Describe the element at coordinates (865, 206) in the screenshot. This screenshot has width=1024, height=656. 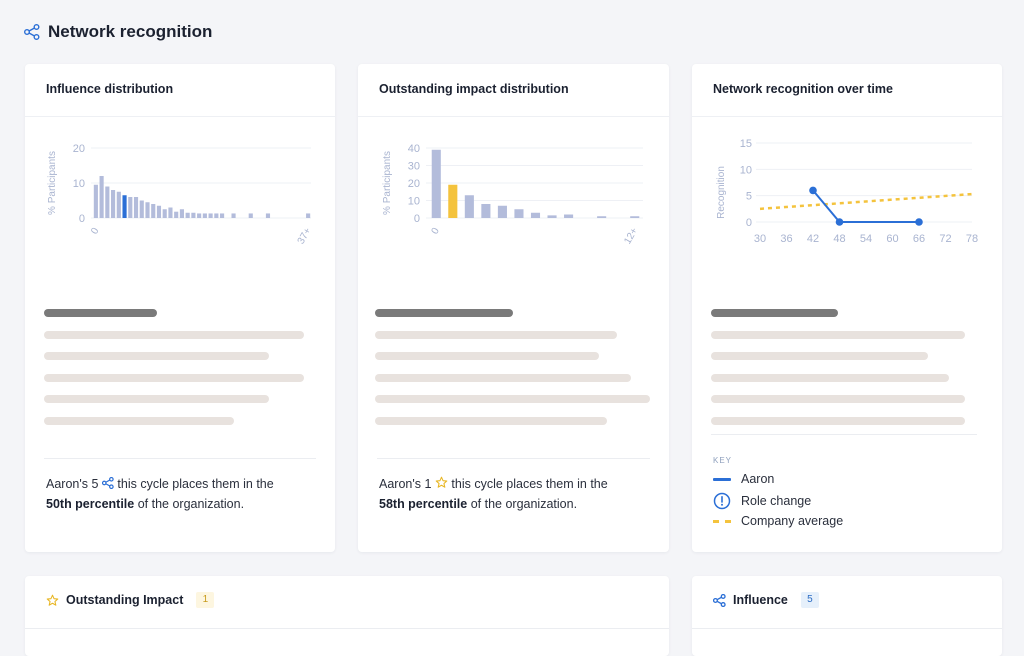
I see `aaron-line` at that location.